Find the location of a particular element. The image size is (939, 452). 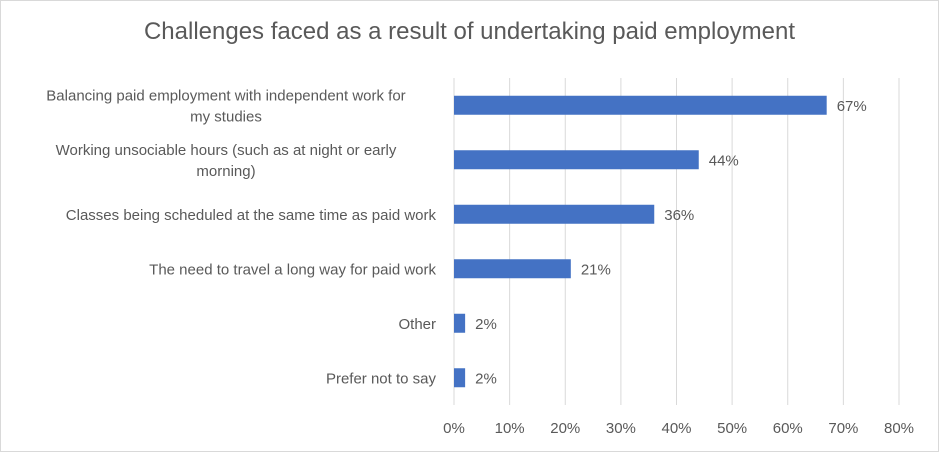

x-tick-label: 70% is located at coordinates (843, 428).